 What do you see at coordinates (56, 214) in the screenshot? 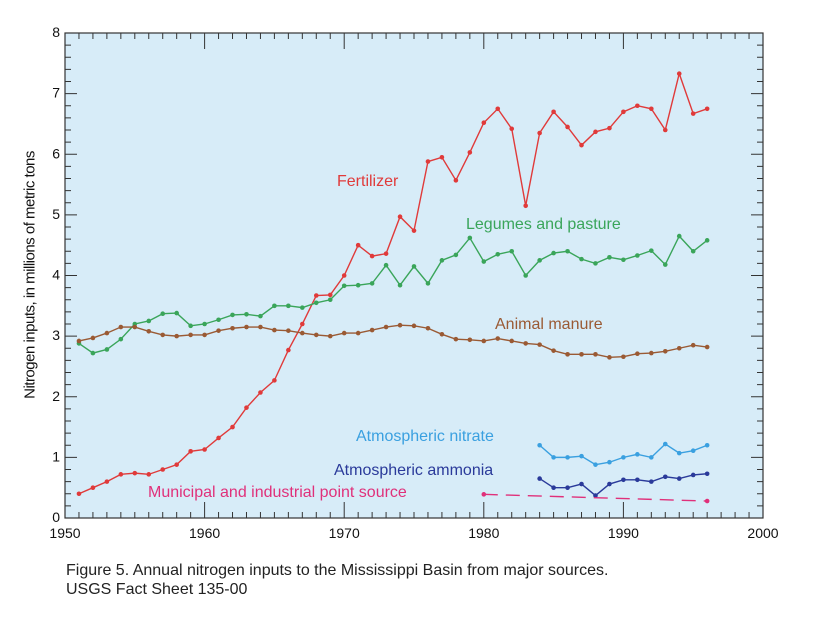
I see `y-tick-label: 5` at bounding box center [56, 214].